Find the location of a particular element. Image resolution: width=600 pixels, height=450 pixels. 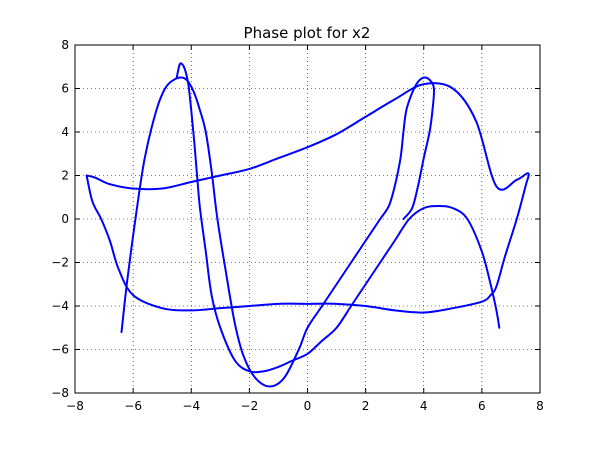

y-tick-label: 4 is located at coordinates (65, 132).